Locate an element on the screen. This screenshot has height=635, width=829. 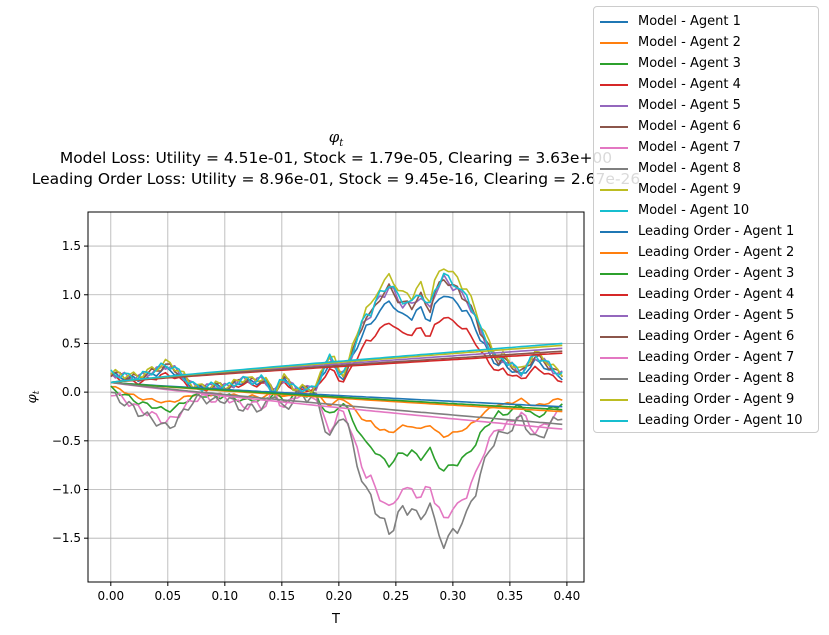
legend-item: Model - Agent 10 is located at coordinates (709, 210).